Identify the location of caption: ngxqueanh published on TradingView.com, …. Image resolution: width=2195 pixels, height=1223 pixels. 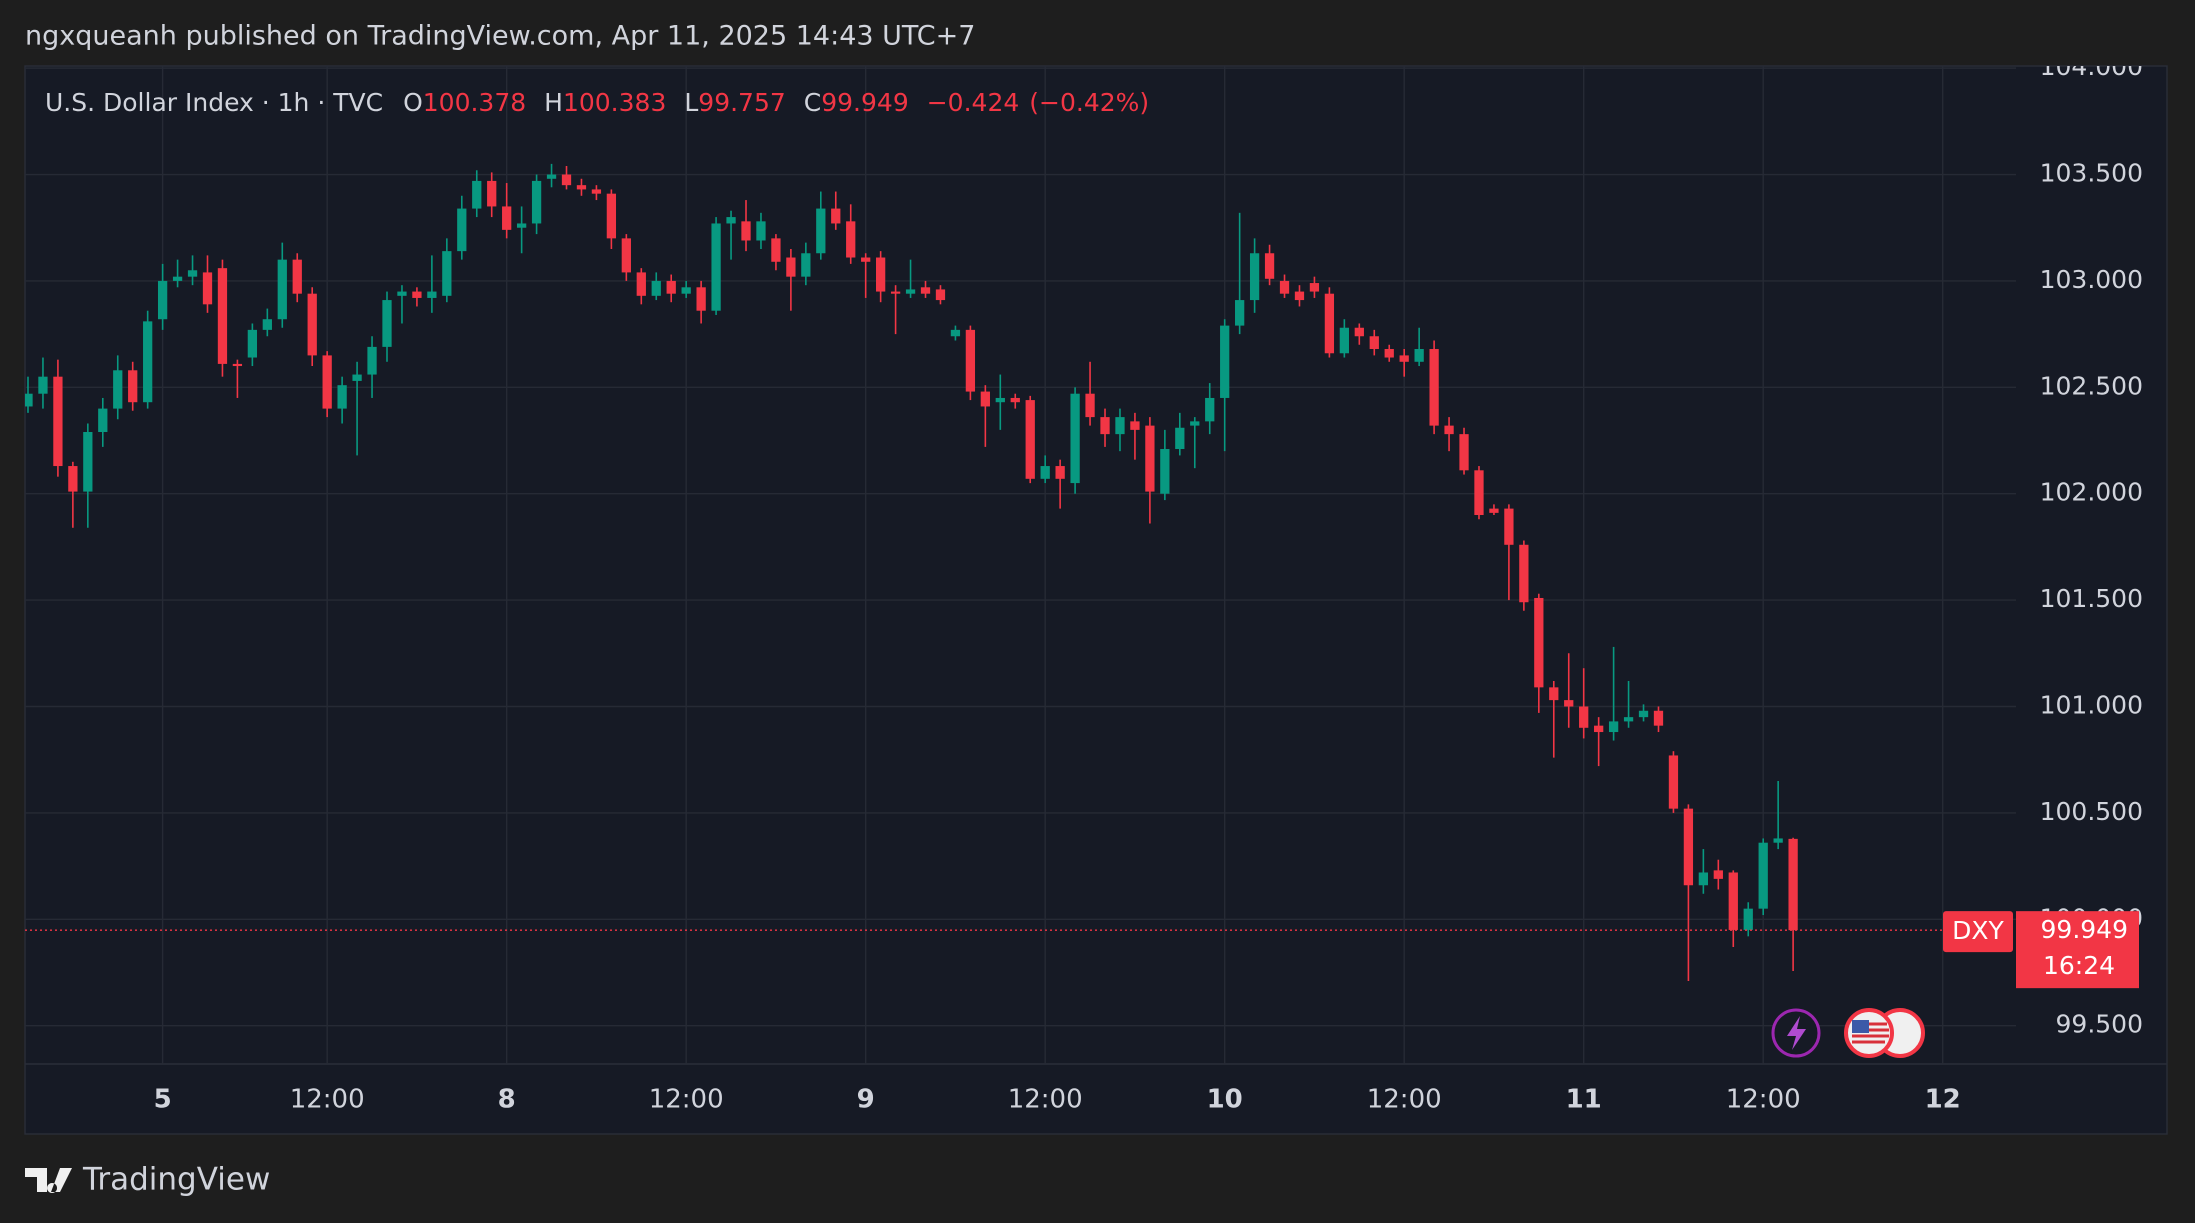
(500, 36).